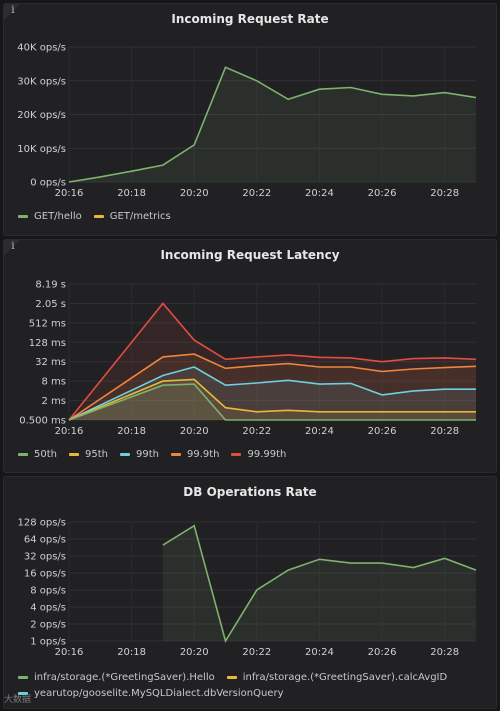 The height and width of the screenshot is (711, 500). Describe the element at coordinates (147, 454) in the screenshot. I see `legend-label: 99th` at that location.